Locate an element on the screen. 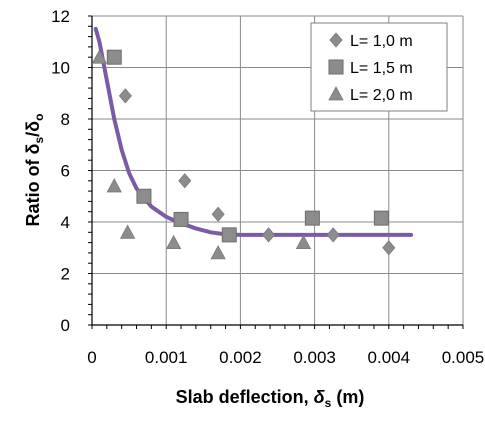  x-tick-label: 0.005 is located at coordinates (463, 357).